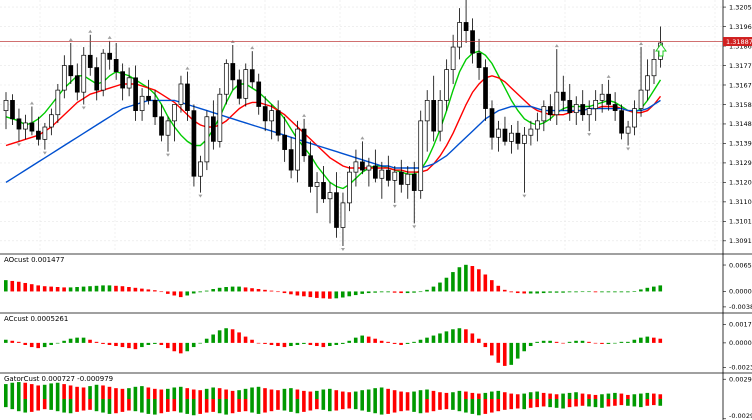 Image resolution: width=752 pixels, height=420 pixels. What do you see at coordinates (740, 416) in the screenshot?
I see `indicator-tick-label: -0.002920` at bounding box center [740, 416].